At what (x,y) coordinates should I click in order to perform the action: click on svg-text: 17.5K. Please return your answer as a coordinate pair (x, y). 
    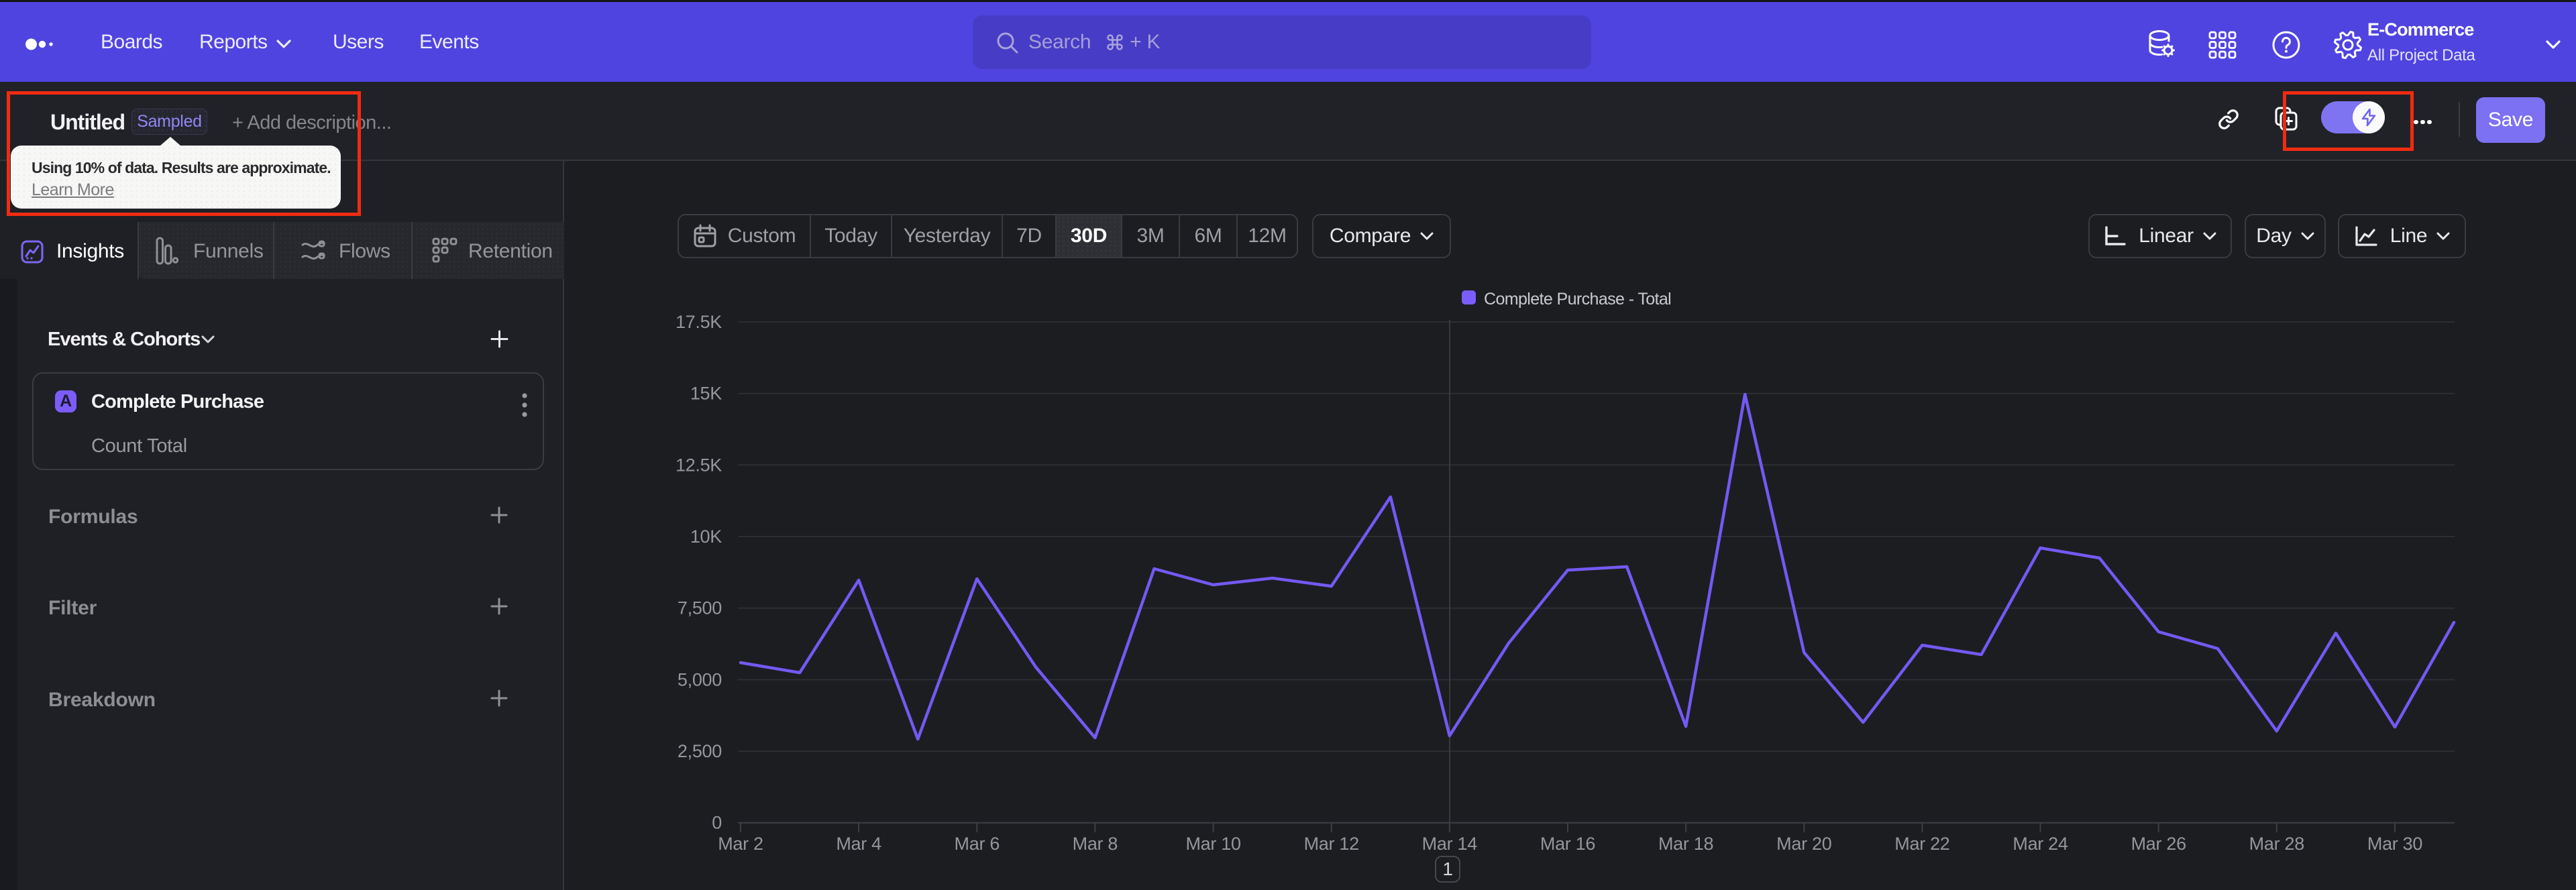
    Looking at the image, I should click on (699, 322).